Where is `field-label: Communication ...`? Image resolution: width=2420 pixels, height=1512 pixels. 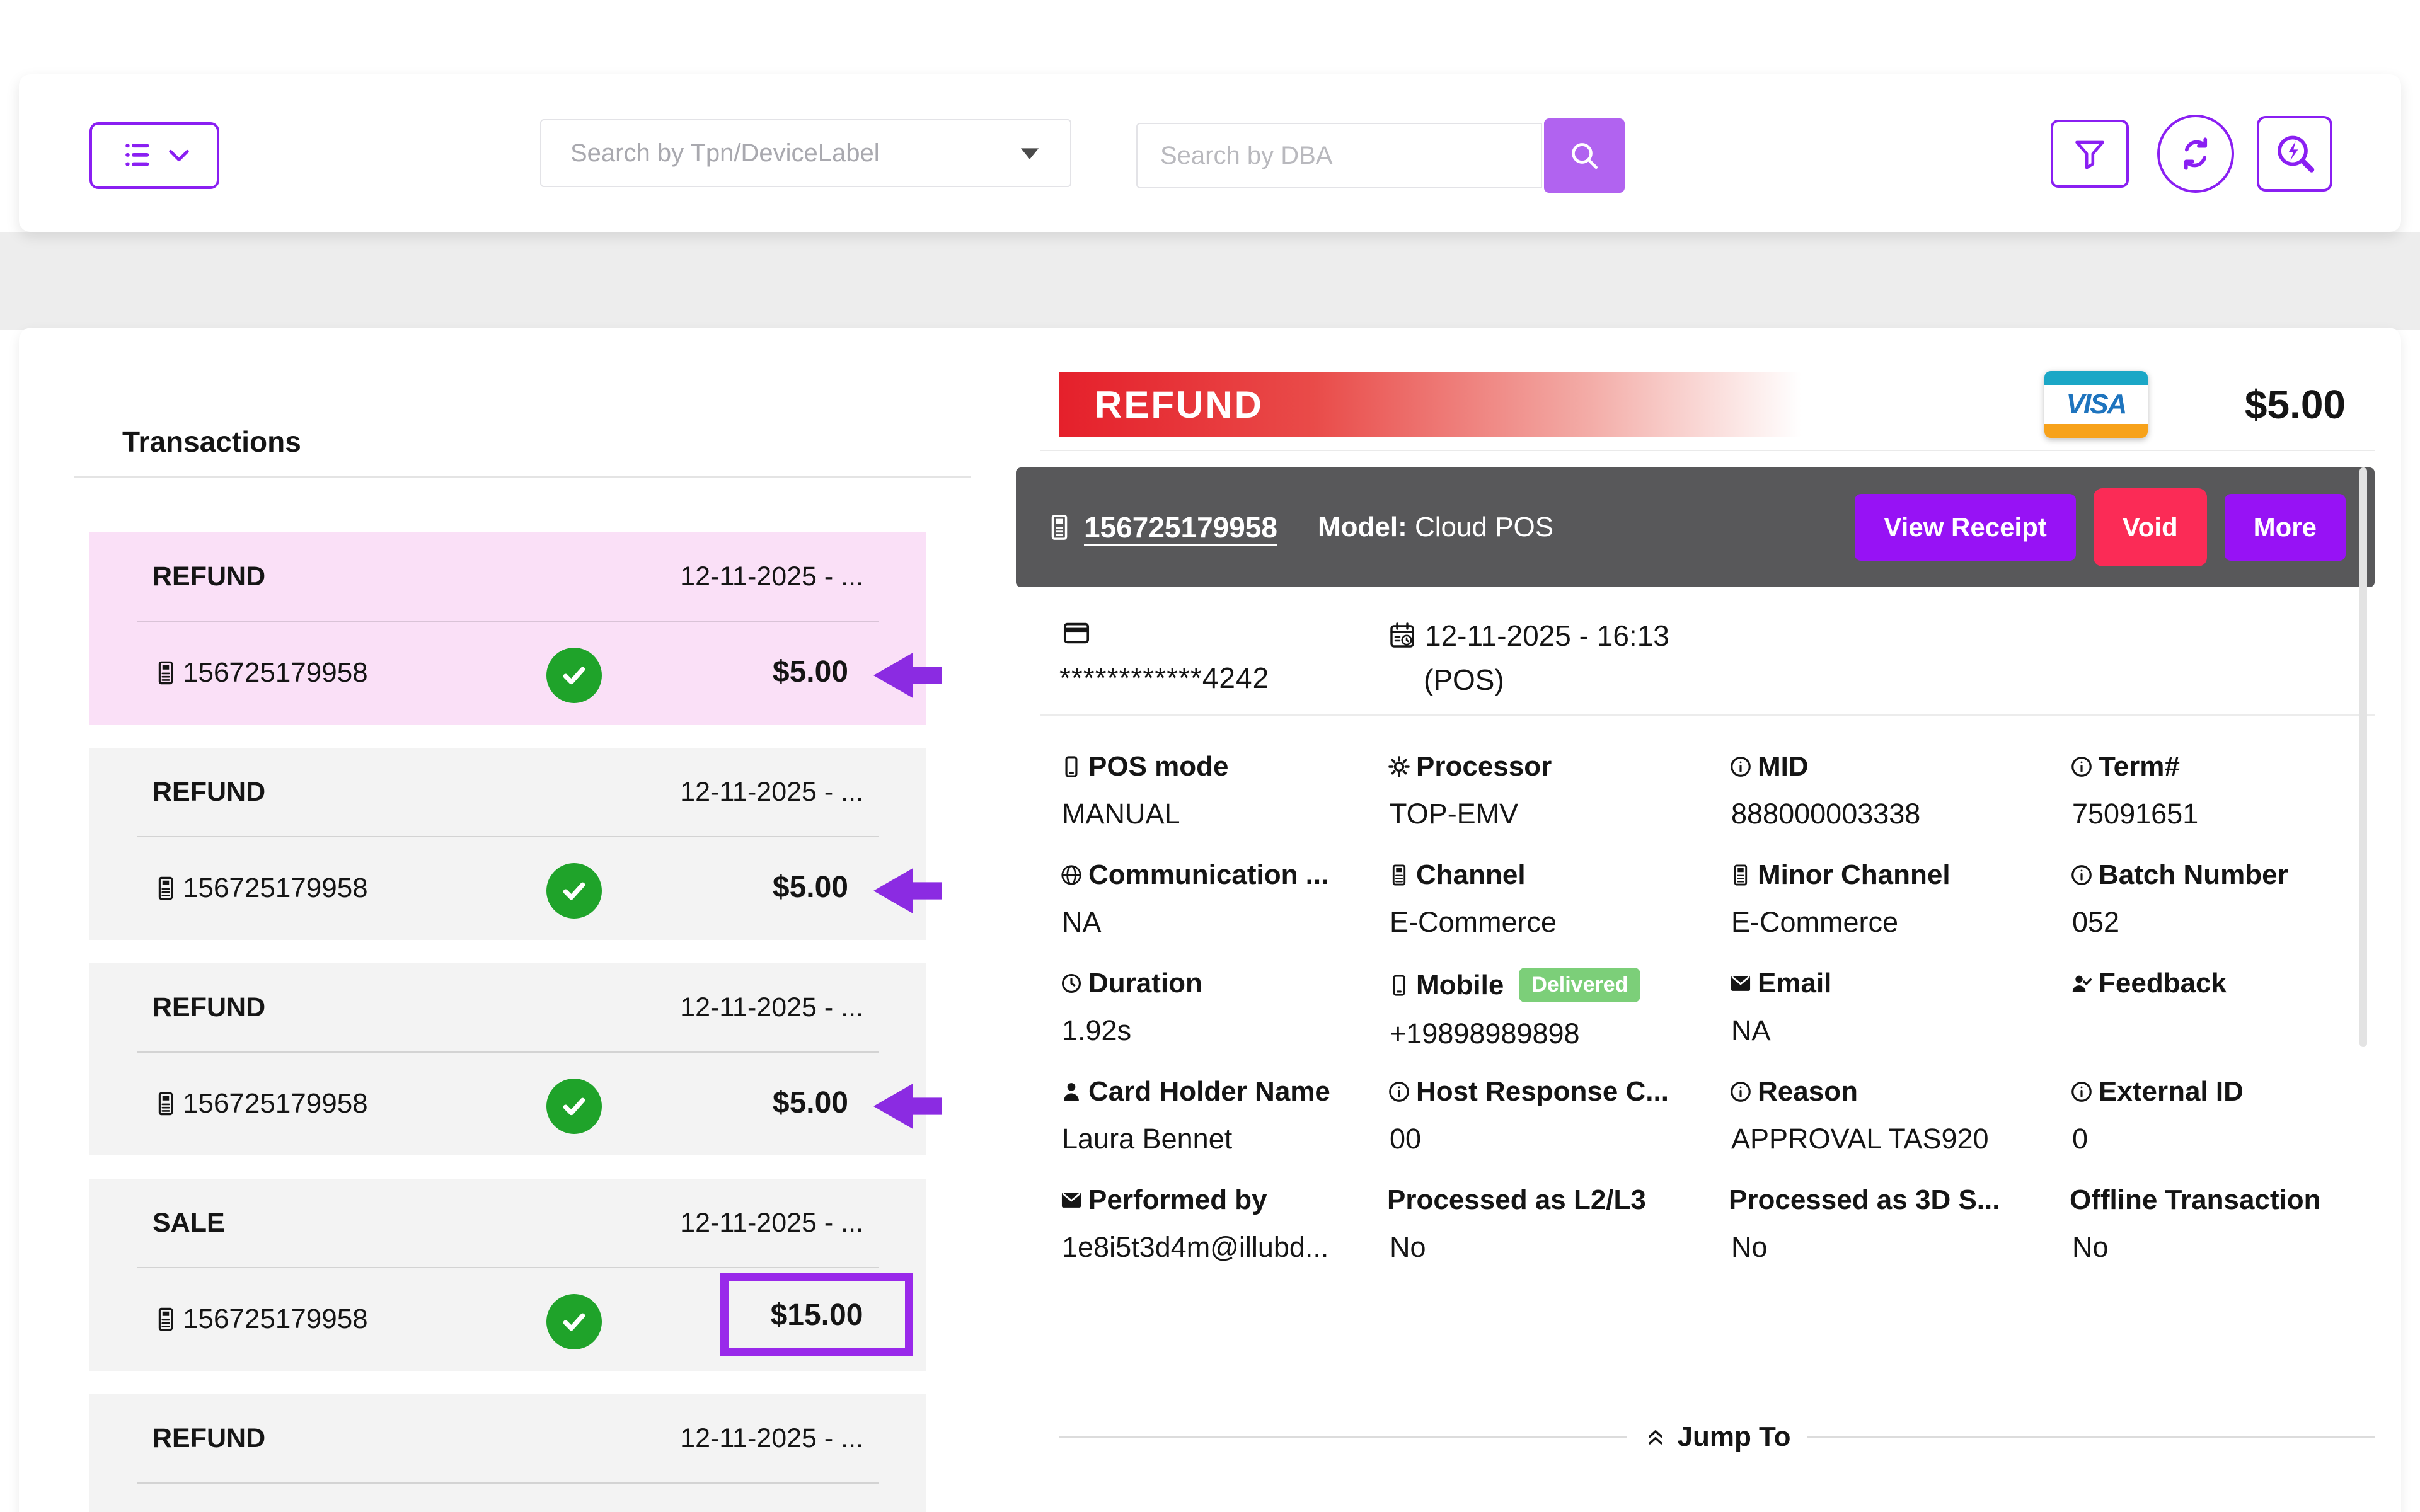
field-label: Communication ... is located at coordinates (1208, 874).